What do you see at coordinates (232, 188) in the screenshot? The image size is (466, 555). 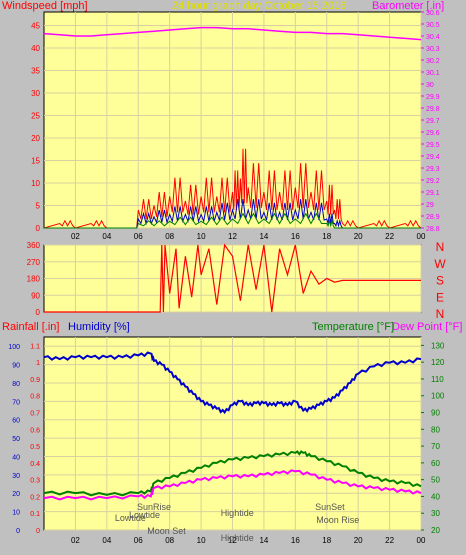 I see `series-gust` at bounding box center [232, 188].